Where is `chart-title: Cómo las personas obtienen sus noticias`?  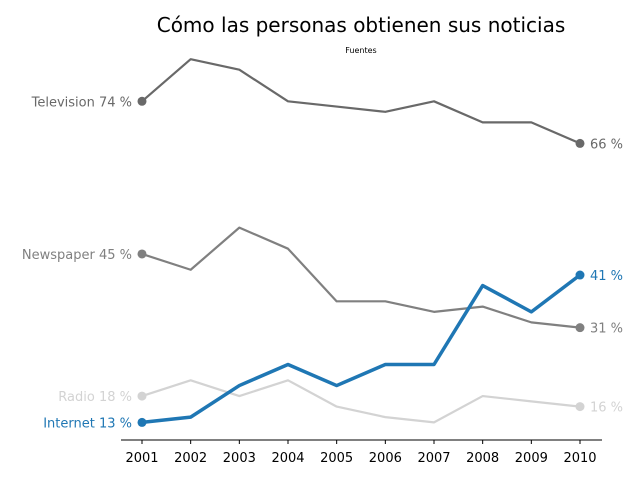 chart-title: Cómo las personas obtienen sus noticias is located at coordinates (361, 25).